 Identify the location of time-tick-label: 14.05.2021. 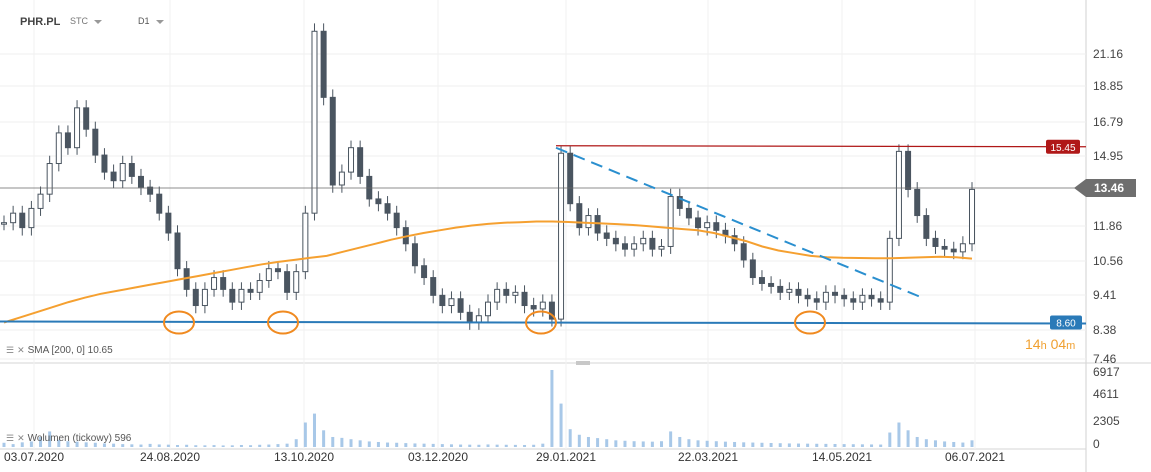
(842, 457).